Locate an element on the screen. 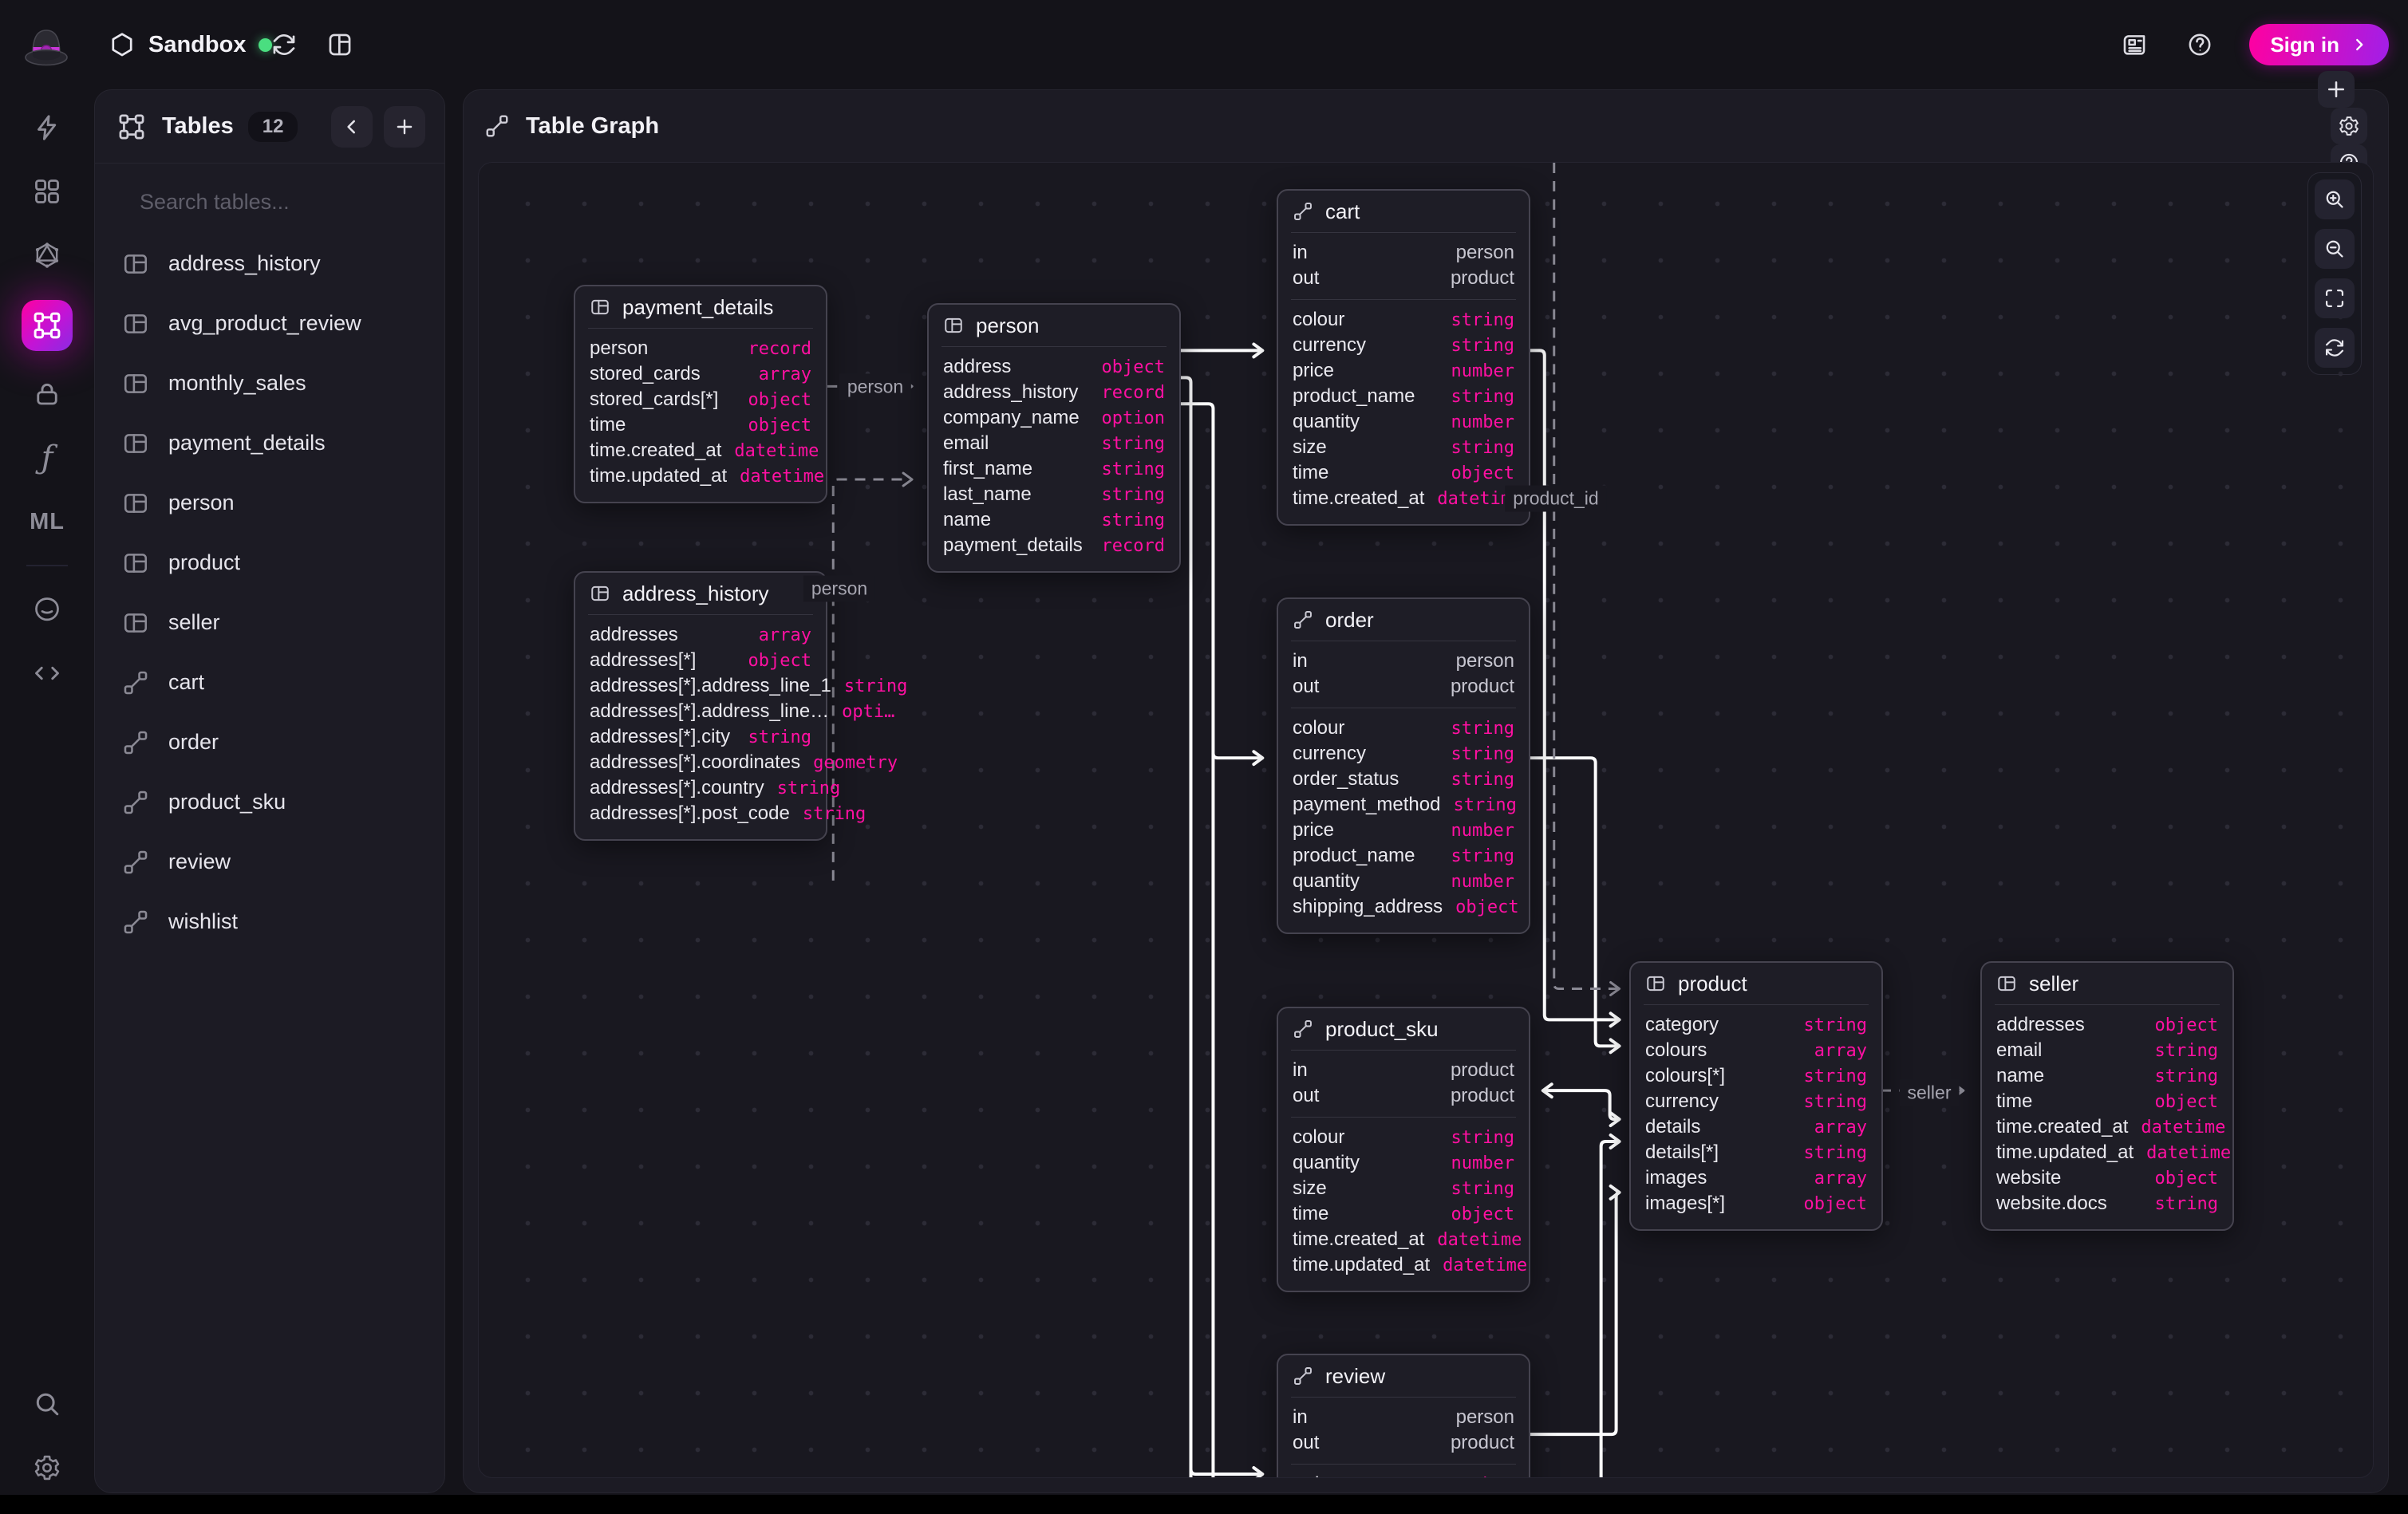 The height and width of the screenshot is (1514, 2408). node-field-row: stored_cards array is located at coordinates (700, 374).